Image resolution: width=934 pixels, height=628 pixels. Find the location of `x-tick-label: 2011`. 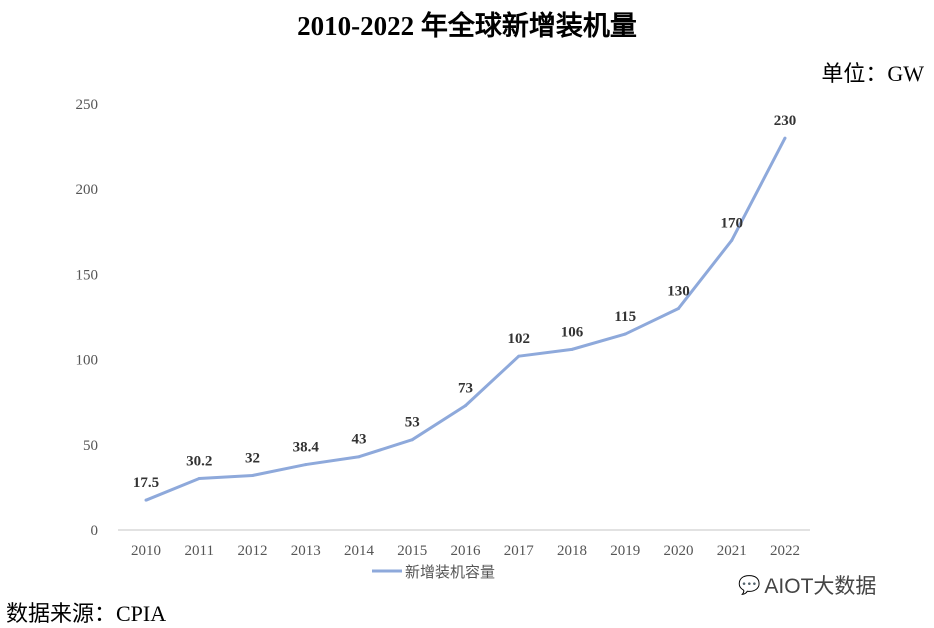

x-tick-label: 2011 is located at coordinates (199, 551).